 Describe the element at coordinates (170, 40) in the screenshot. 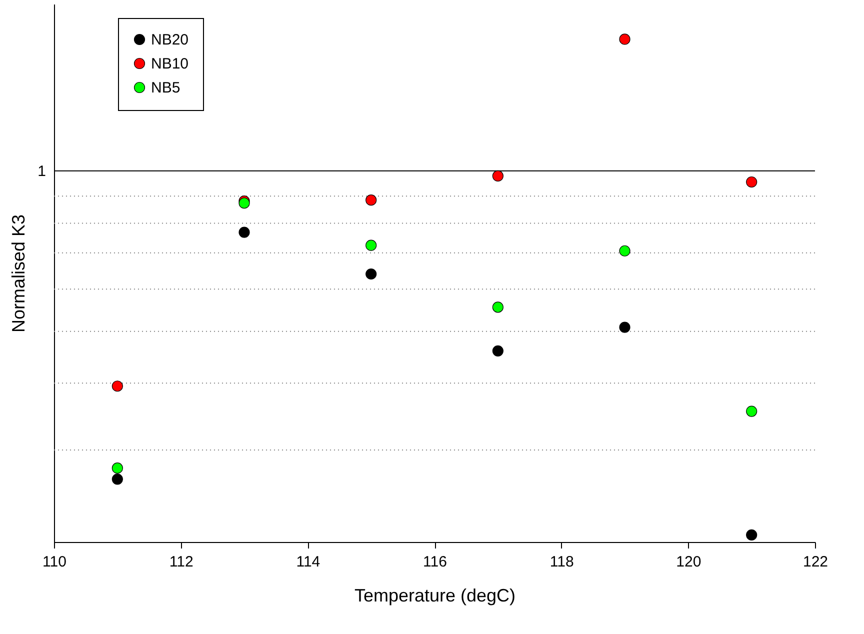

I see `legend-label: NB20` at that location.